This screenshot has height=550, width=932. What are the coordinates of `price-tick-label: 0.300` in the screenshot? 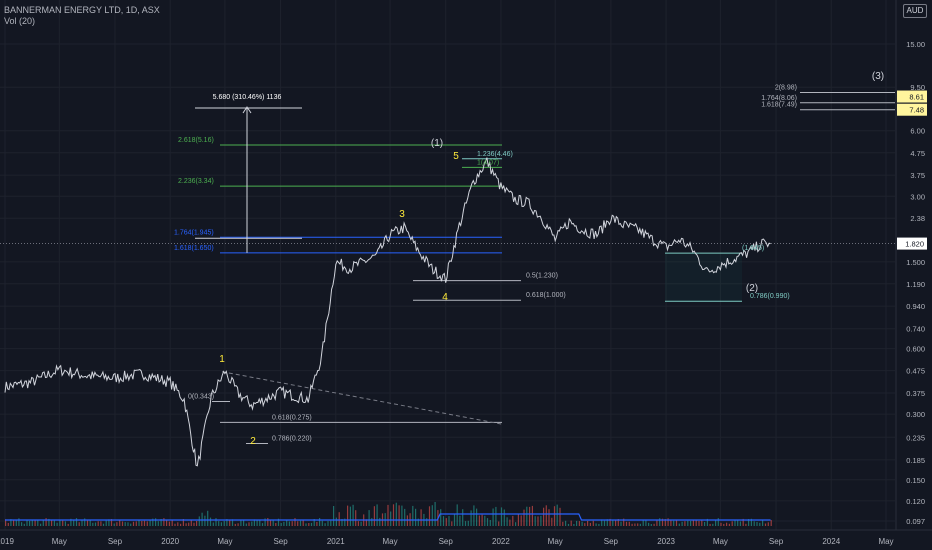 It's located at (915, 414).